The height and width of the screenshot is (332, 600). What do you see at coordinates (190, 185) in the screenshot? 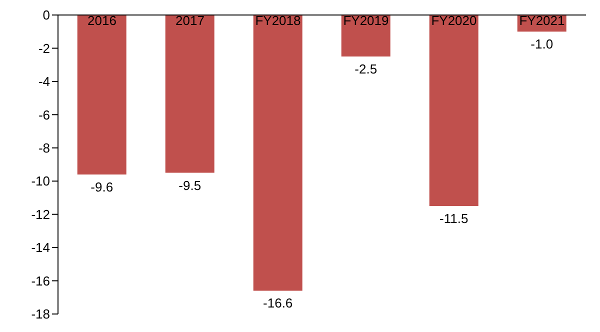
I see `data-label: -9.5` at bounding box center [190, 185].